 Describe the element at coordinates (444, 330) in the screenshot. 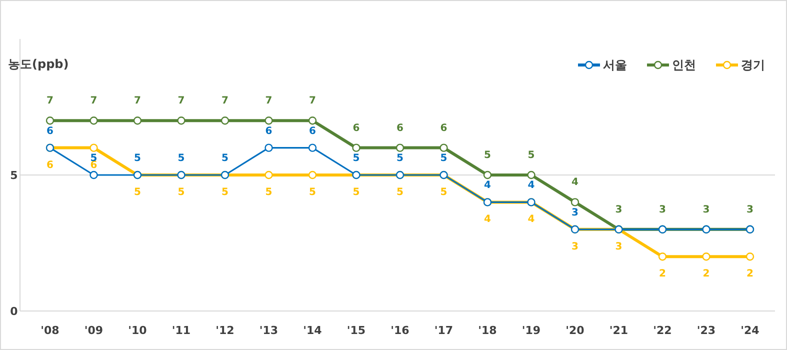

I see `x-tick-label: '17` at that location.